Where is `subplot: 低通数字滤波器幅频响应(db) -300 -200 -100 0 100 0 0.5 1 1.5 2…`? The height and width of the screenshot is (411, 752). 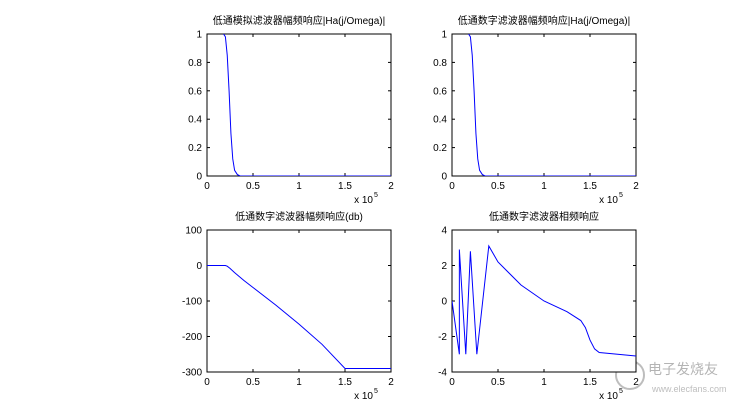 subplot: 低通数字滤波器幅频响应(db) -300 -200 -100 0 100 0 0.5 1 1.5 2… is located at coordinates (288, 306).